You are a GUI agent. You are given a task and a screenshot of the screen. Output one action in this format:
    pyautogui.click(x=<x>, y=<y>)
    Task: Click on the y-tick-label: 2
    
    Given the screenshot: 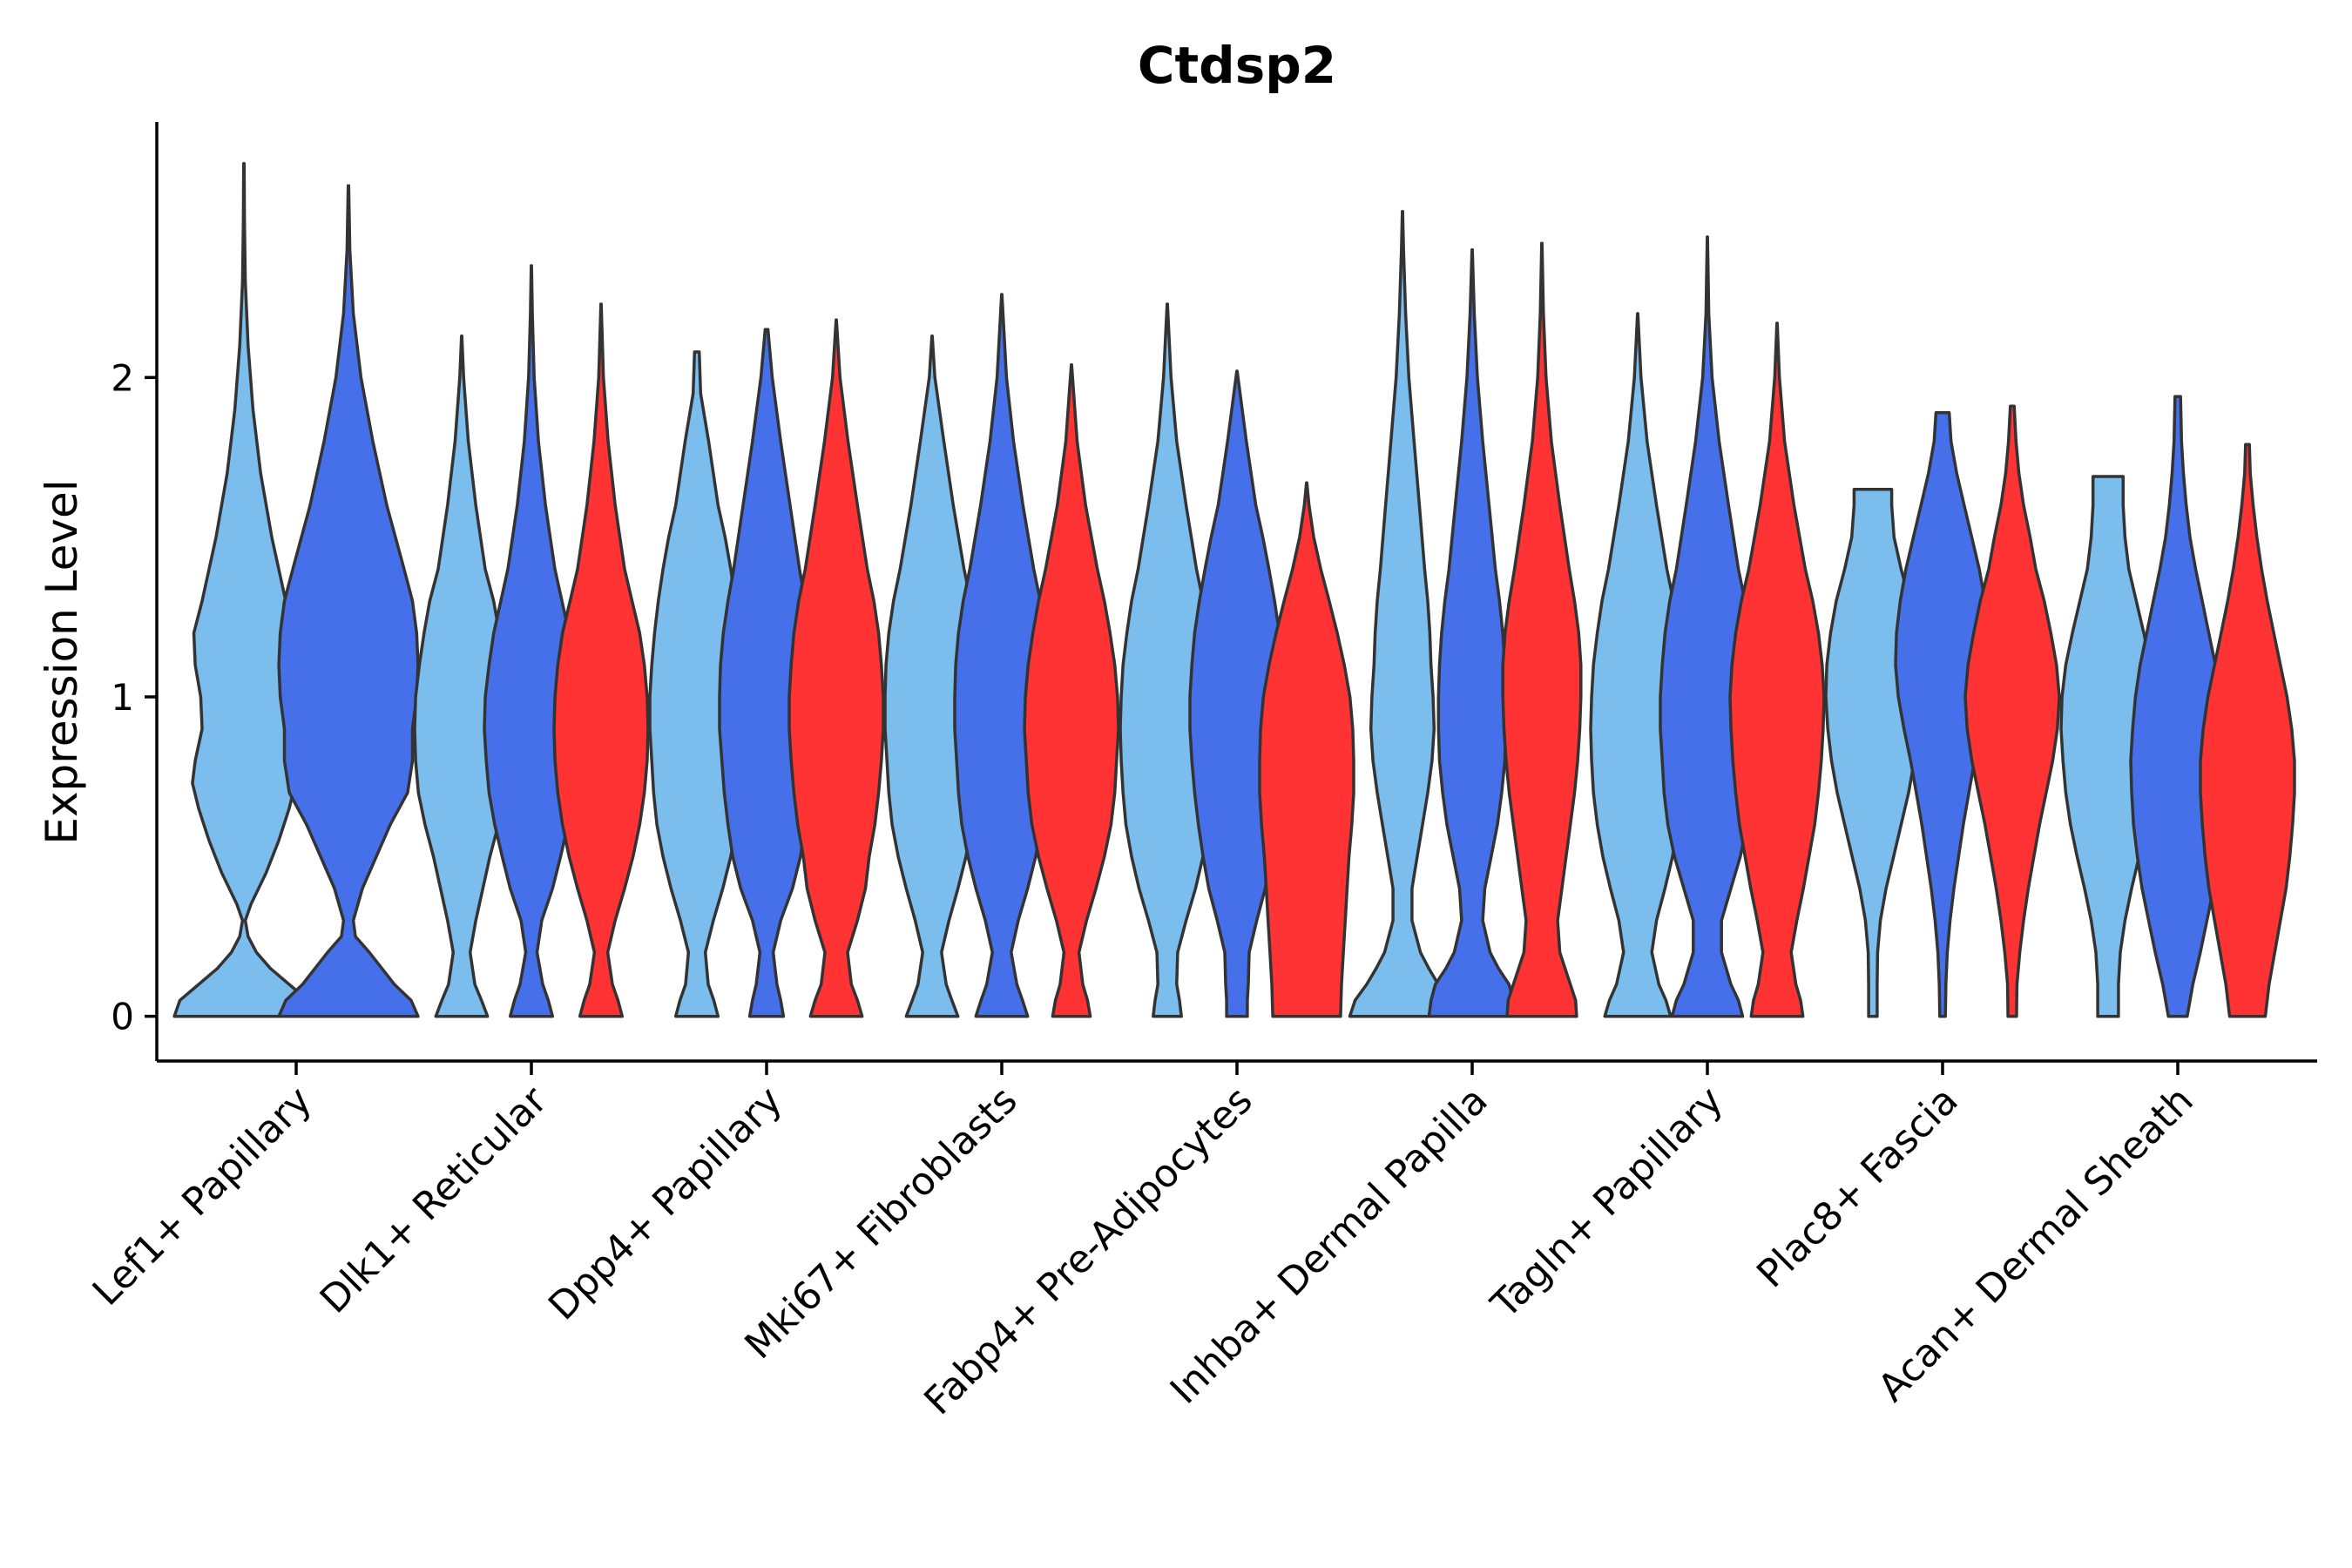 What is the action you would take?
    pyautogui.click(x=122, y=378)
    